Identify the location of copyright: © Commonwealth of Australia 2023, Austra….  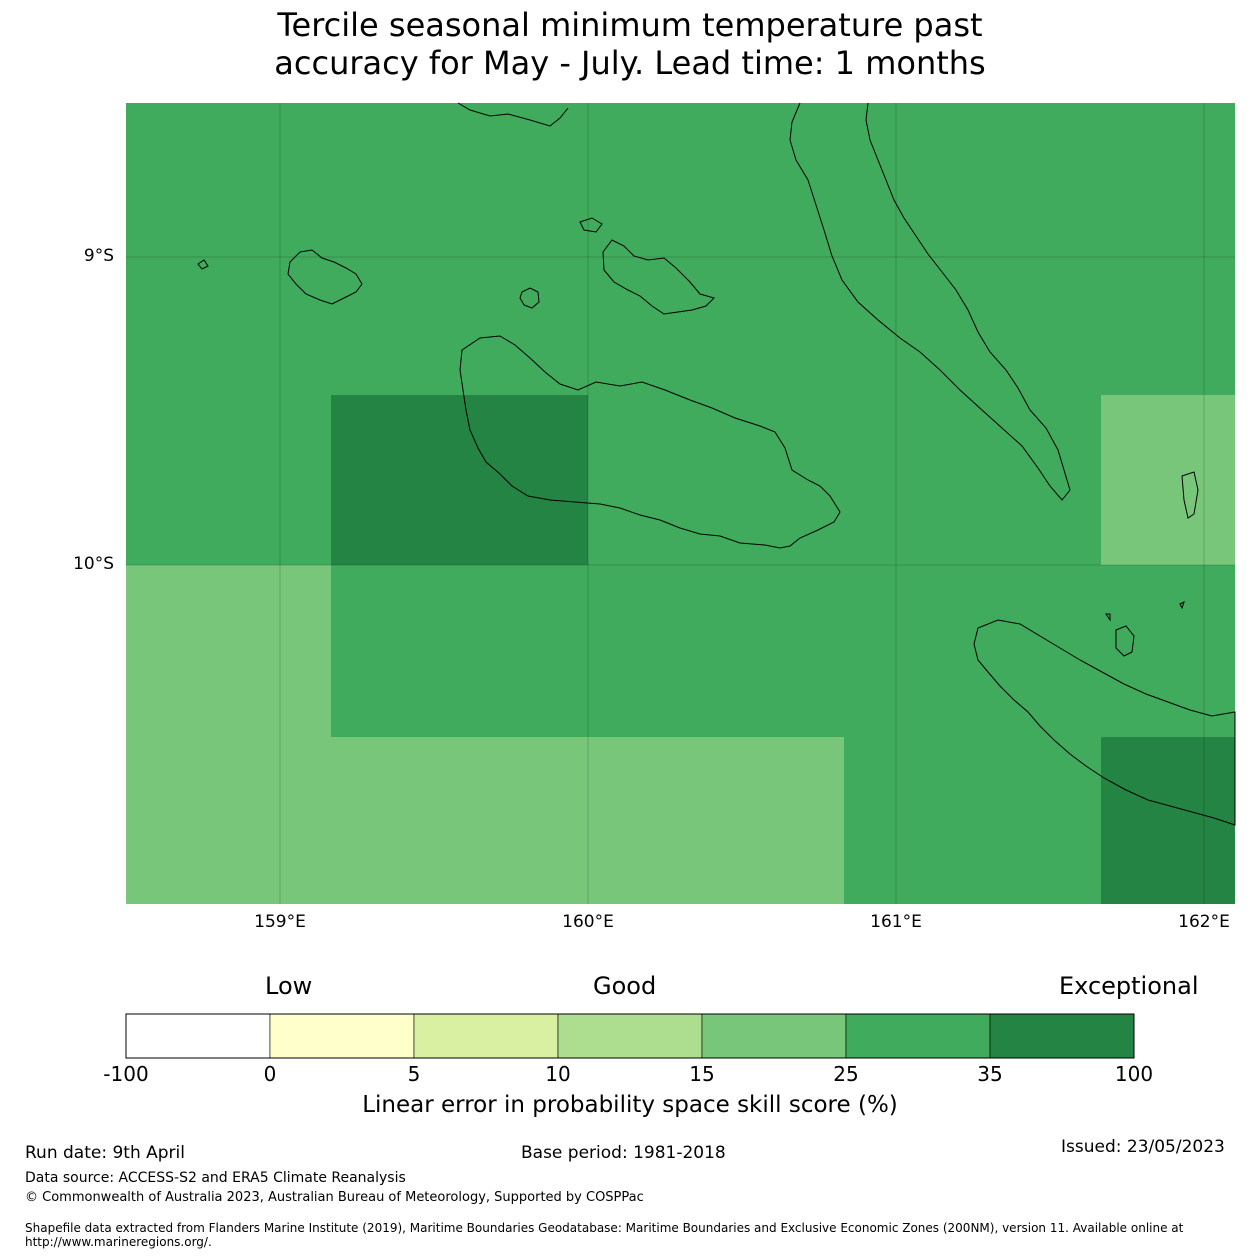
(334, 1197).